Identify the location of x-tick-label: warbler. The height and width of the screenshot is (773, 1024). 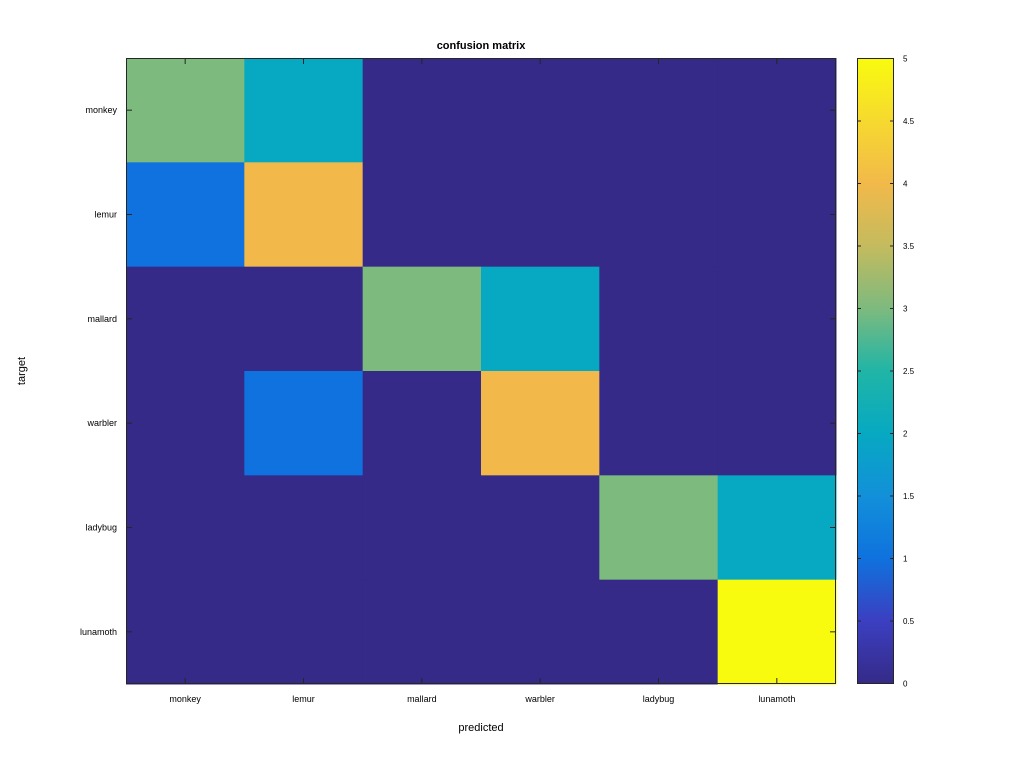
(539, 699).